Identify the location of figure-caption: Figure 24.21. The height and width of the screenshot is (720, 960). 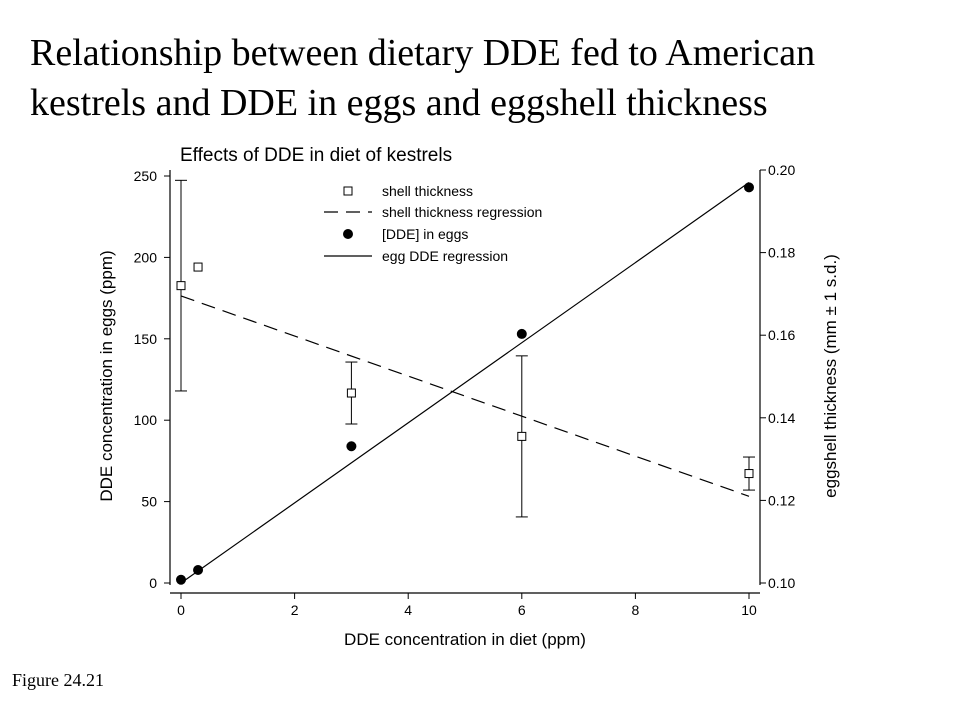
(58, 680).